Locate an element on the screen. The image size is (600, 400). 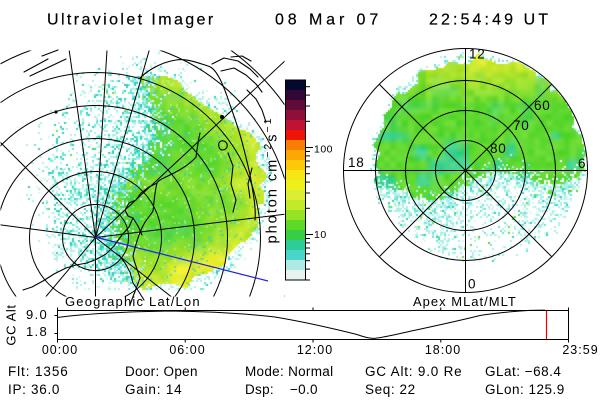
svg-text: 60 is located at coordinates (542, 105).